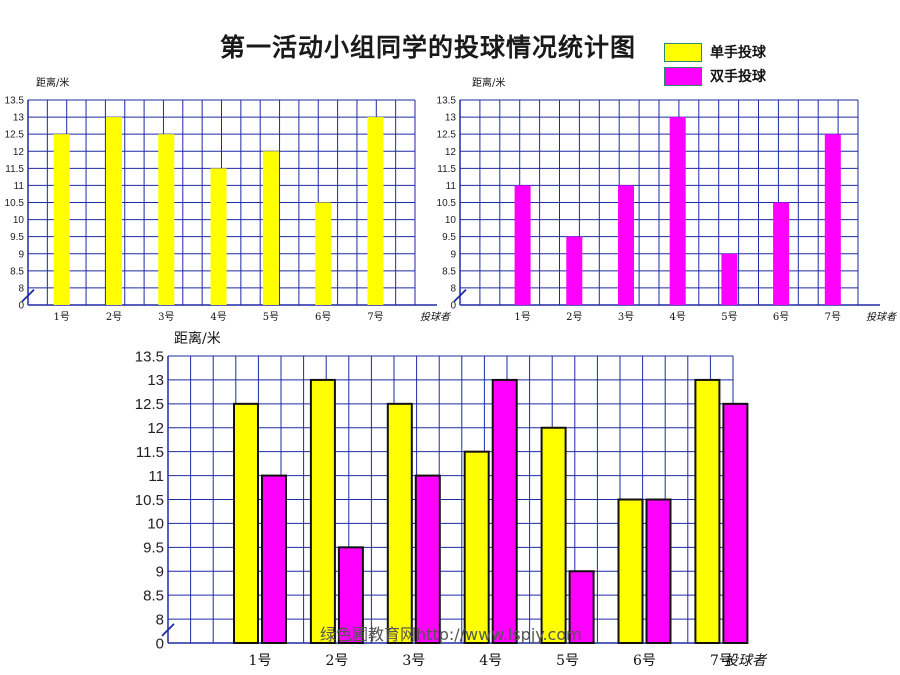  I want to click on watermark-text: 绿色圃教育网http://www.lspjy.com, so click(451, 634).